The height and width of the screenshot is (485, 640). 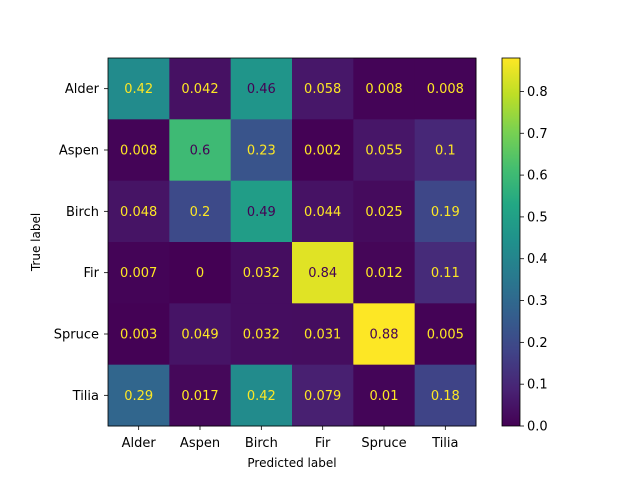 I want to click on y-axis-ticks: Alder Aspen Birch Fir Spruce Tilia, so click(x=81, y=243).